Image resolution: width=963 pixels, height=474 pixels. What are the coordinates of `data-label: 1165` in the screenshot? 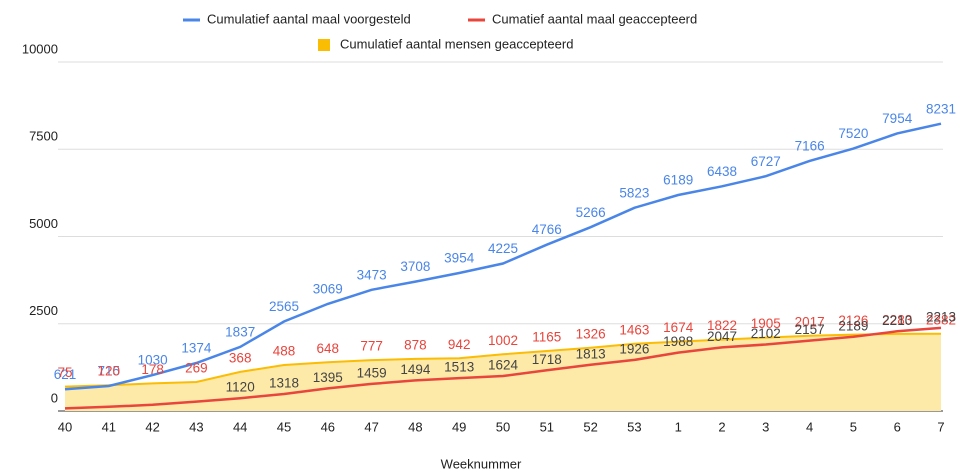 It's located at (546, 337).